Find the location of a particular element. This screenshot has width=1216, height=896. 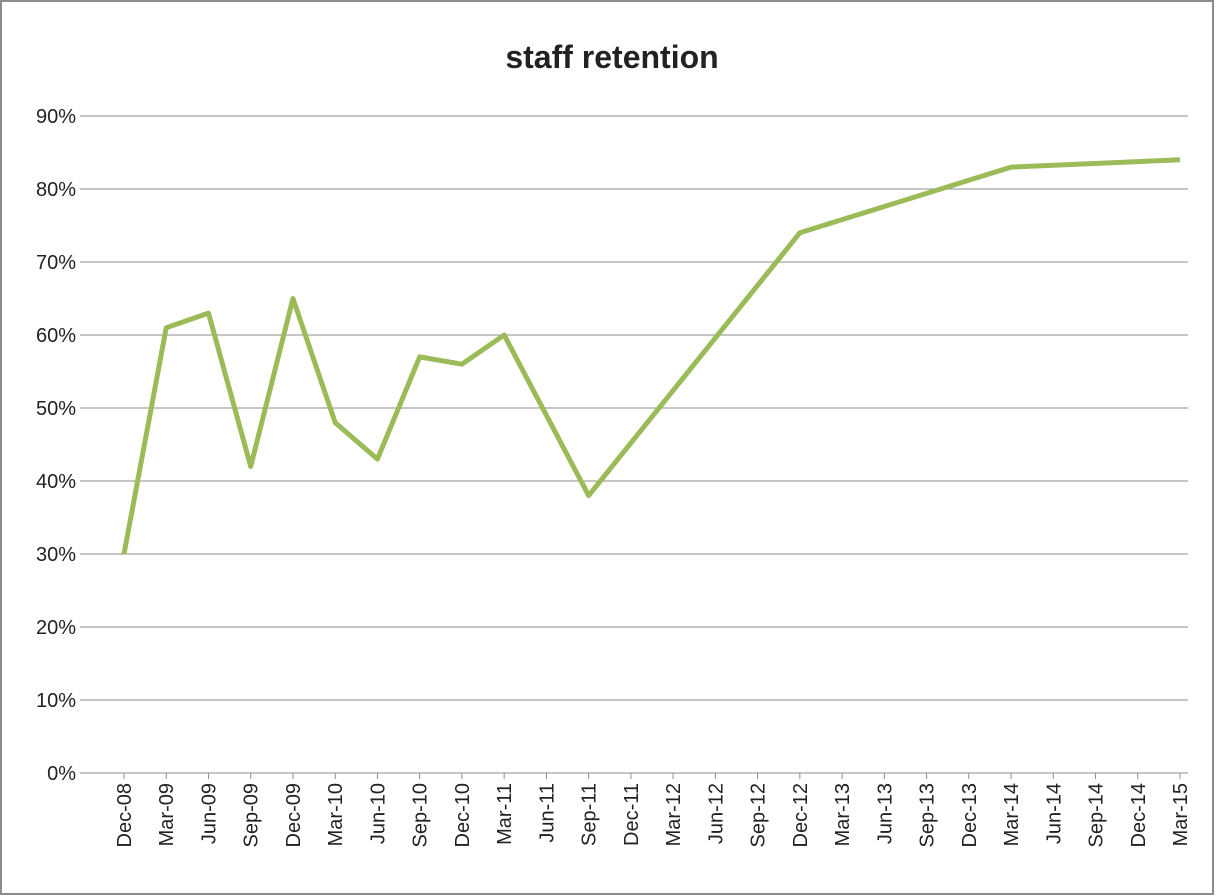

x-tick-label: Mar-09 is located at coordinates (167, 814).